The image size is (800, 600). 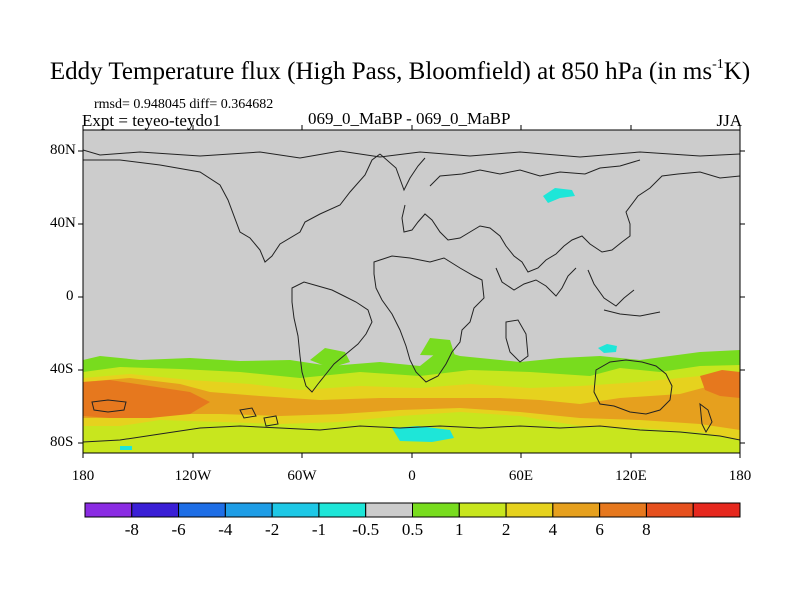 What do you see at coordinates (62, 369) in the screenshot?
I see `lat-label-40s: 40S` at bounding box center [62, 369].